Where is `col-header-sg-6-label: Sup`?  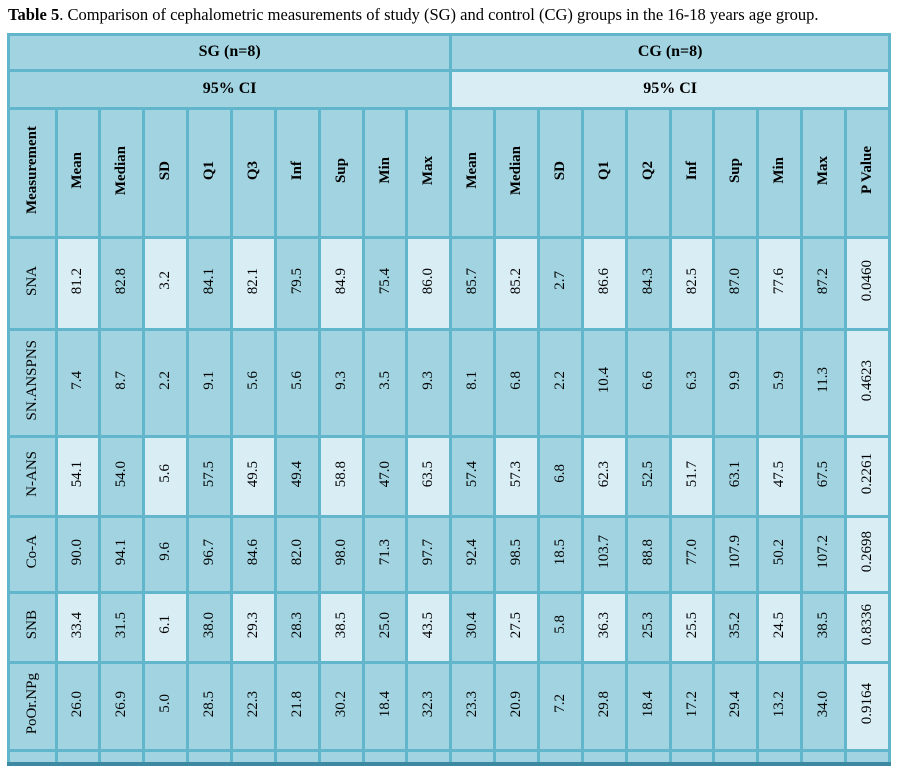
col-header-sg-6-label: Sup is located at coordinates (340, 170).